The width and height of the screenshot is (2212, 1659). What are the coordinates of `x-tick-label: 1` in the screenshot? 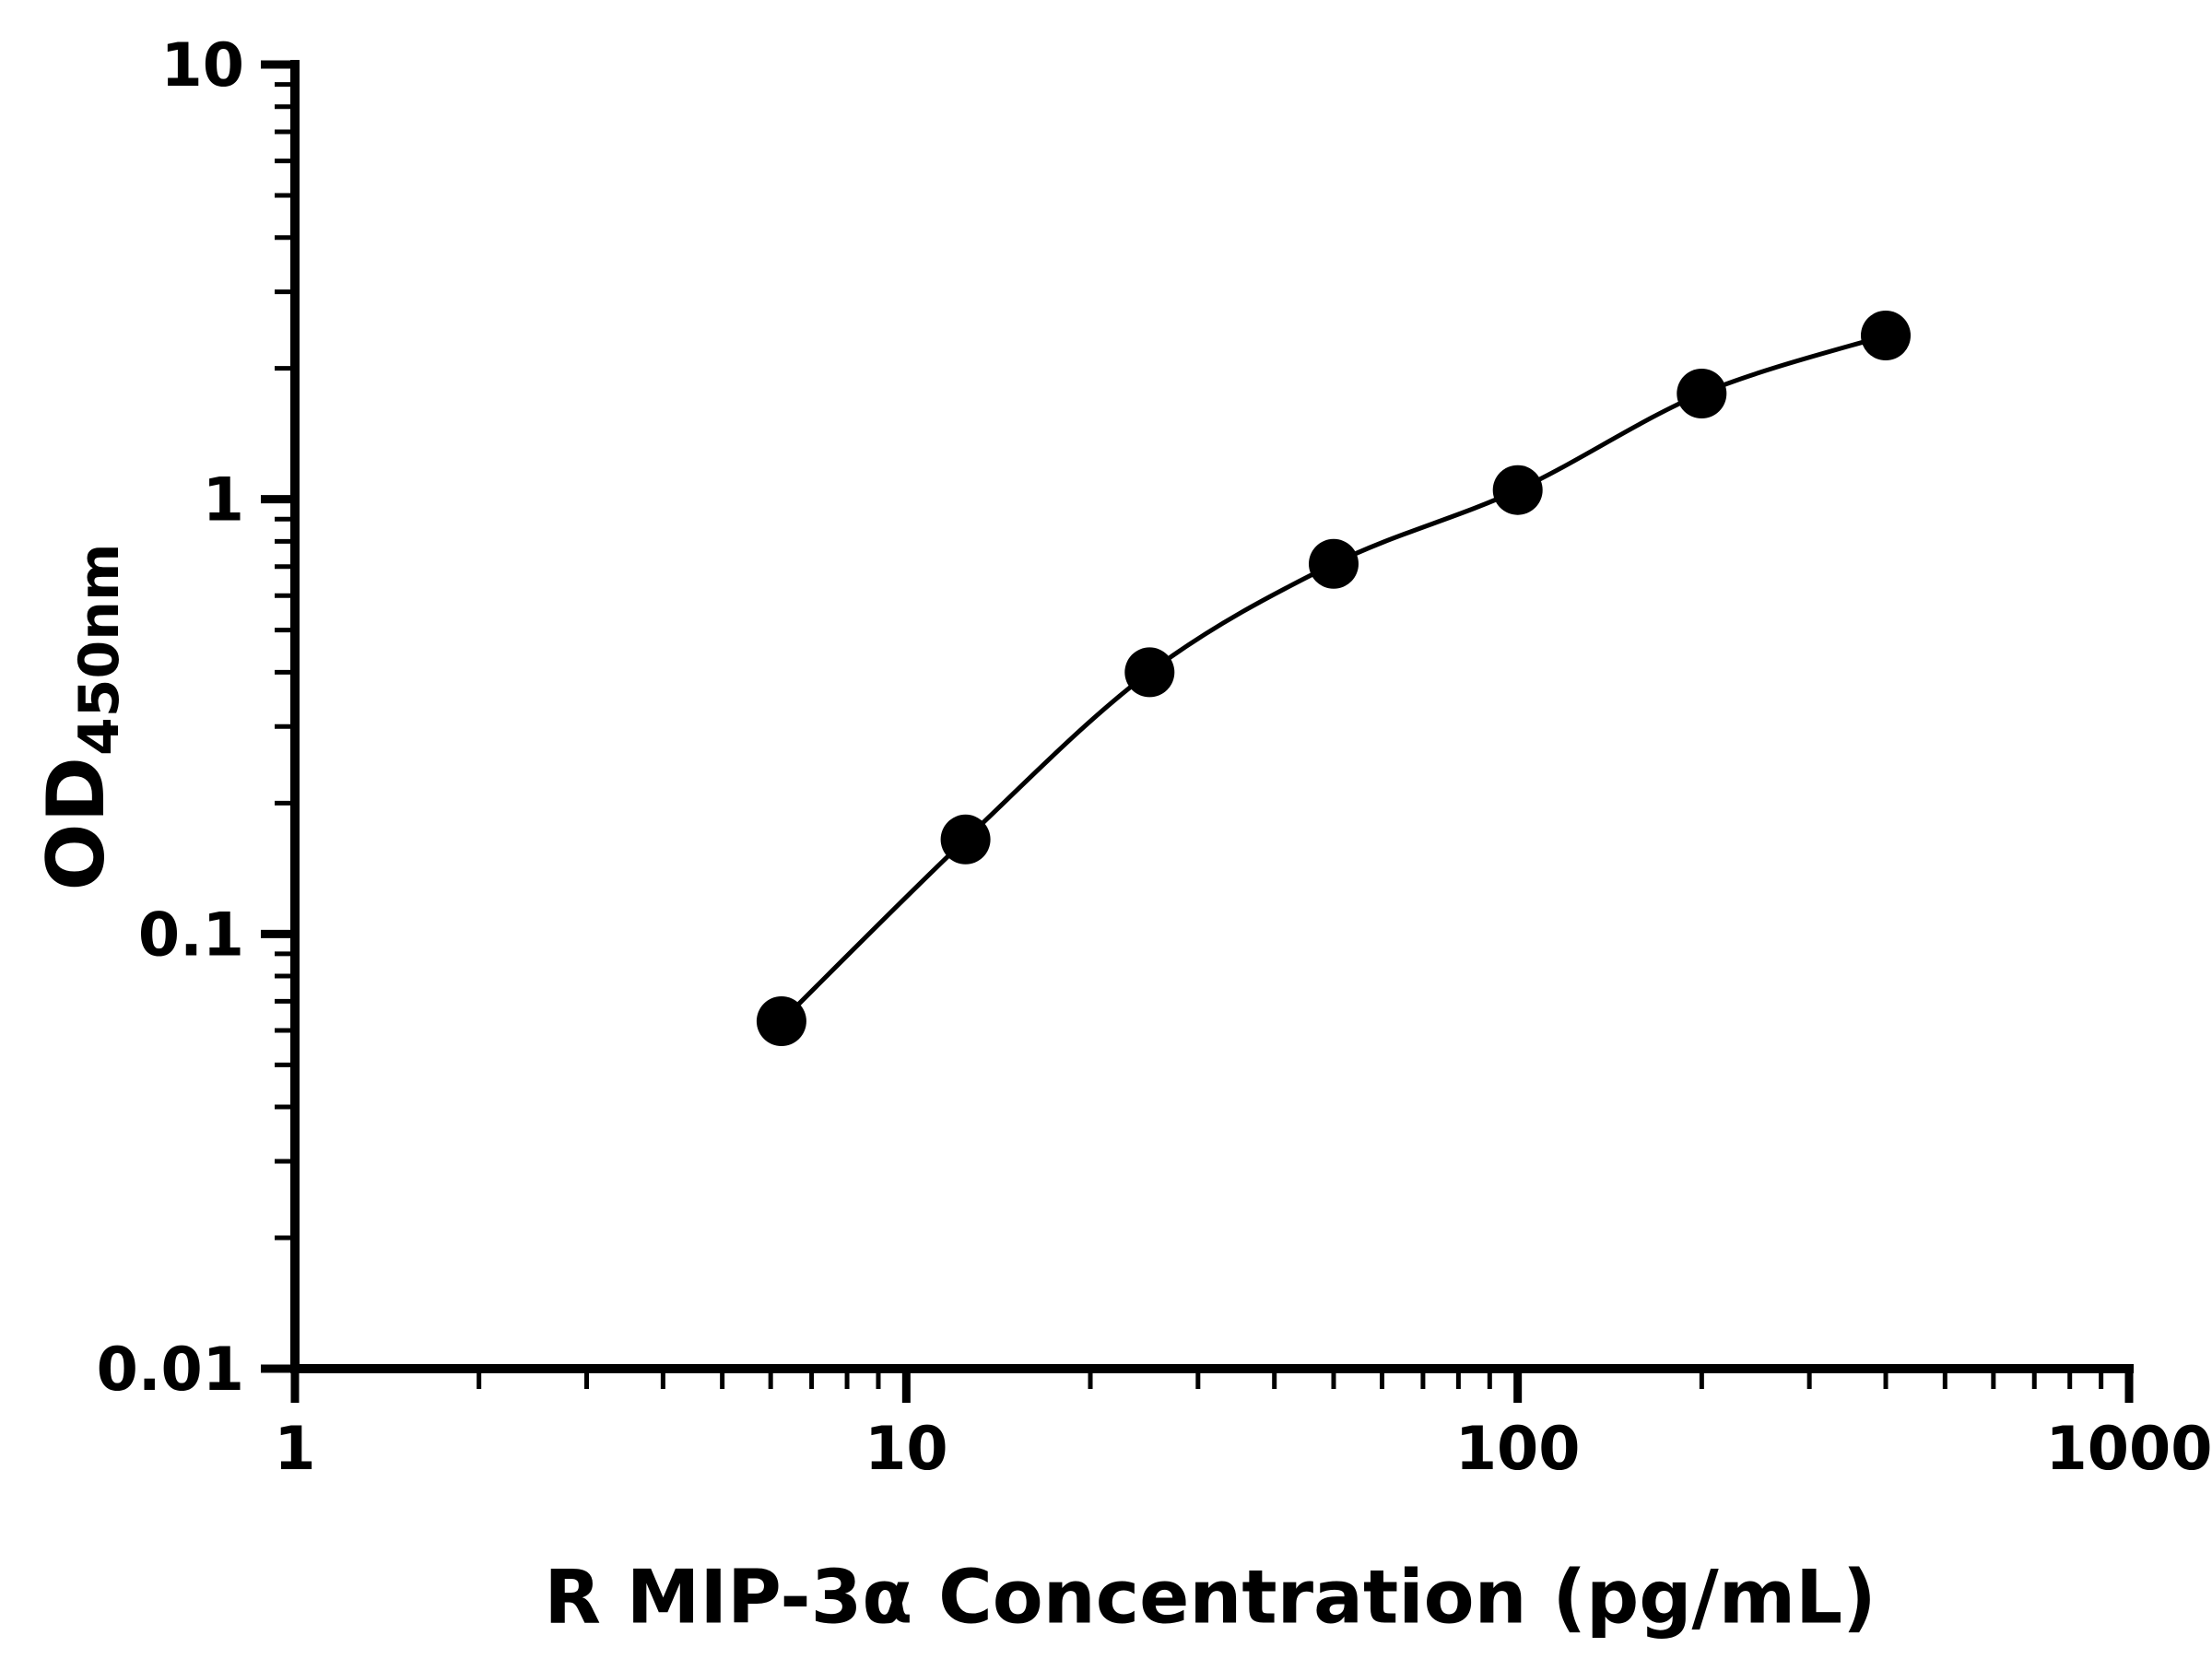 It's located at (294, 1449).